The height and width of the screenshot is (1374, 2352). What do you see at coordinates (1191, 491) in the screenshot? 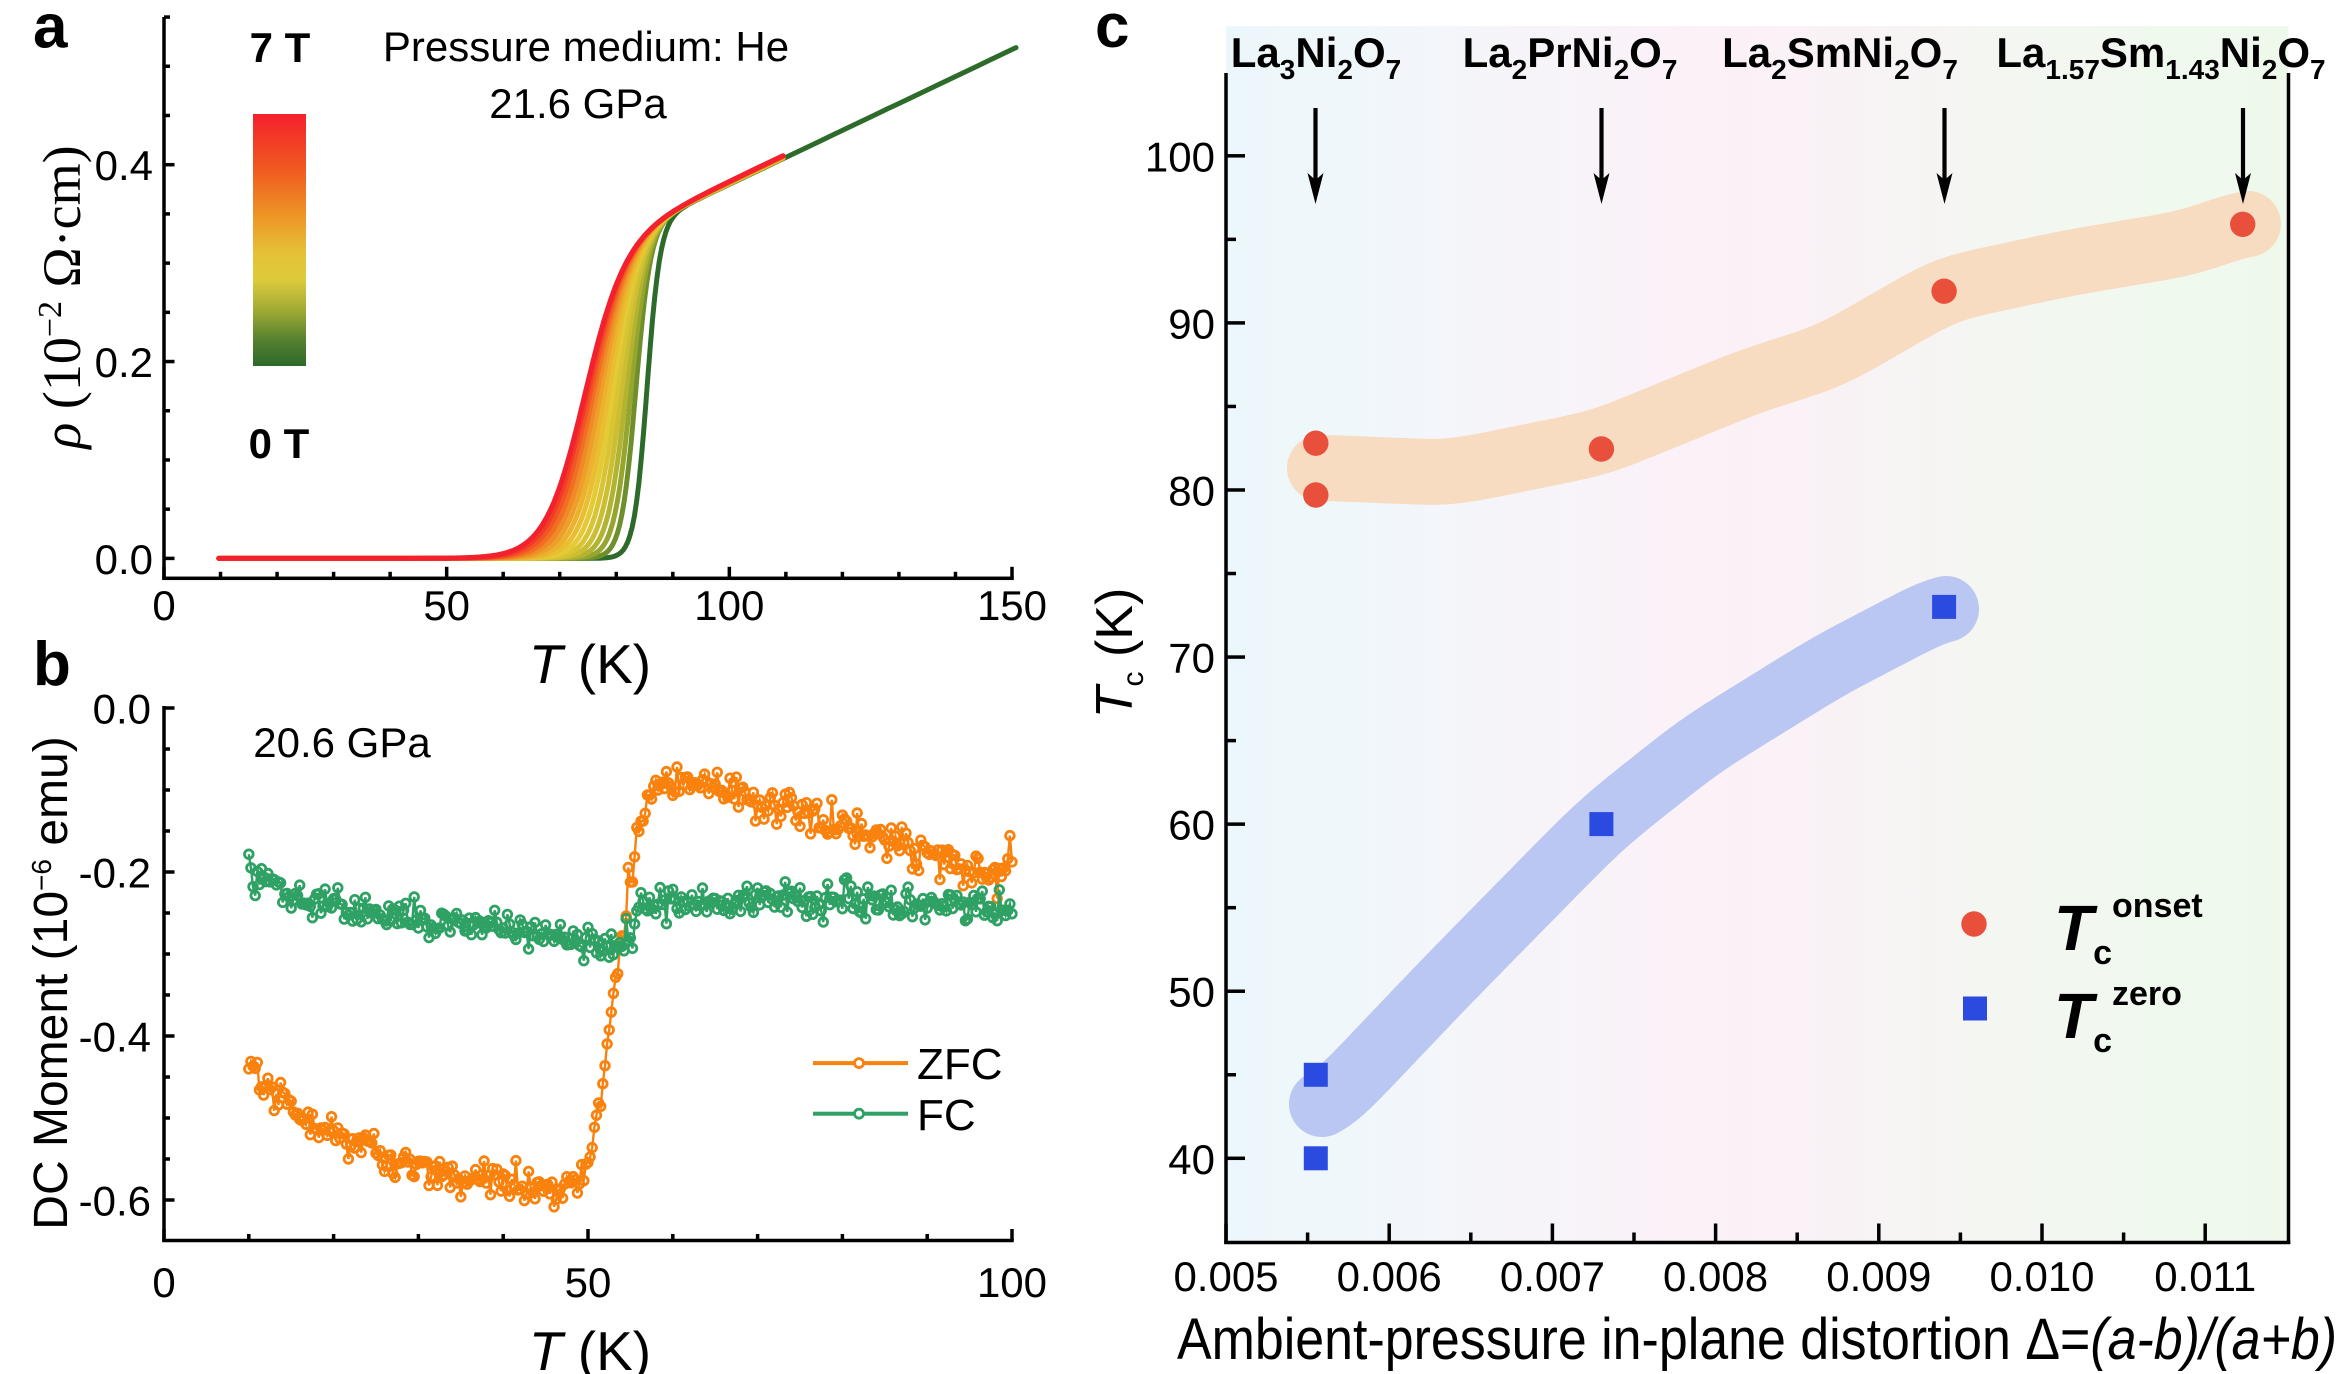
I see `svg-text: 80` at bounding box center [1191, 491].